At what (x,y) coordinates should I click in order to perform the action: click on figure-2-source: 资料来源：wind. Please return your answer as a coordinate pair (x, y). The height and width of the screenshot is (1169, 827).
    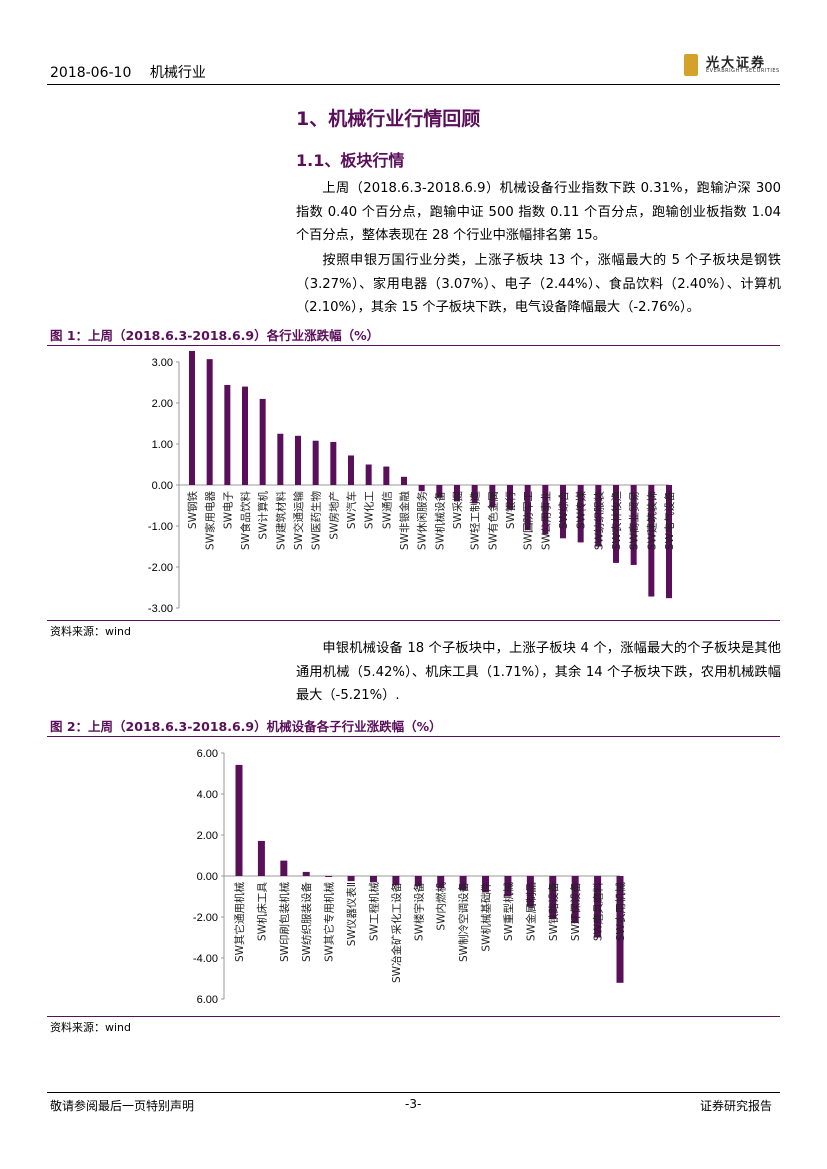
    Looking at the image, I should click on (91, 1027).